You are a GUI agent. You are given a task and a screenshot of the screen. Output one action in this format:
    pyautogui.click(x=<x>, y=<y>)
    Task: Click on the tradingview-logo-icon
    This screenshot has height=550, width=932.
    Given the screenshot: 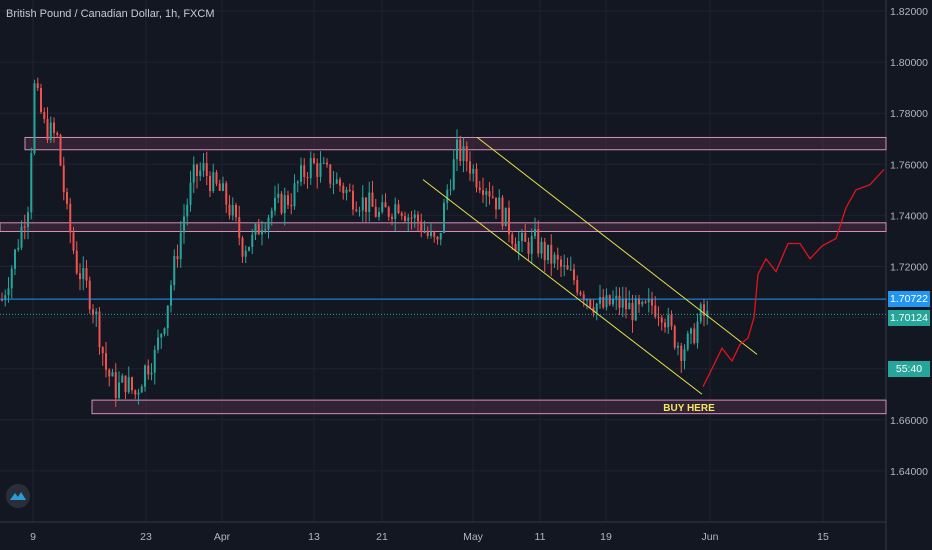 What is the action you would take?
    pyautogui.click(x=18, y=496)
    